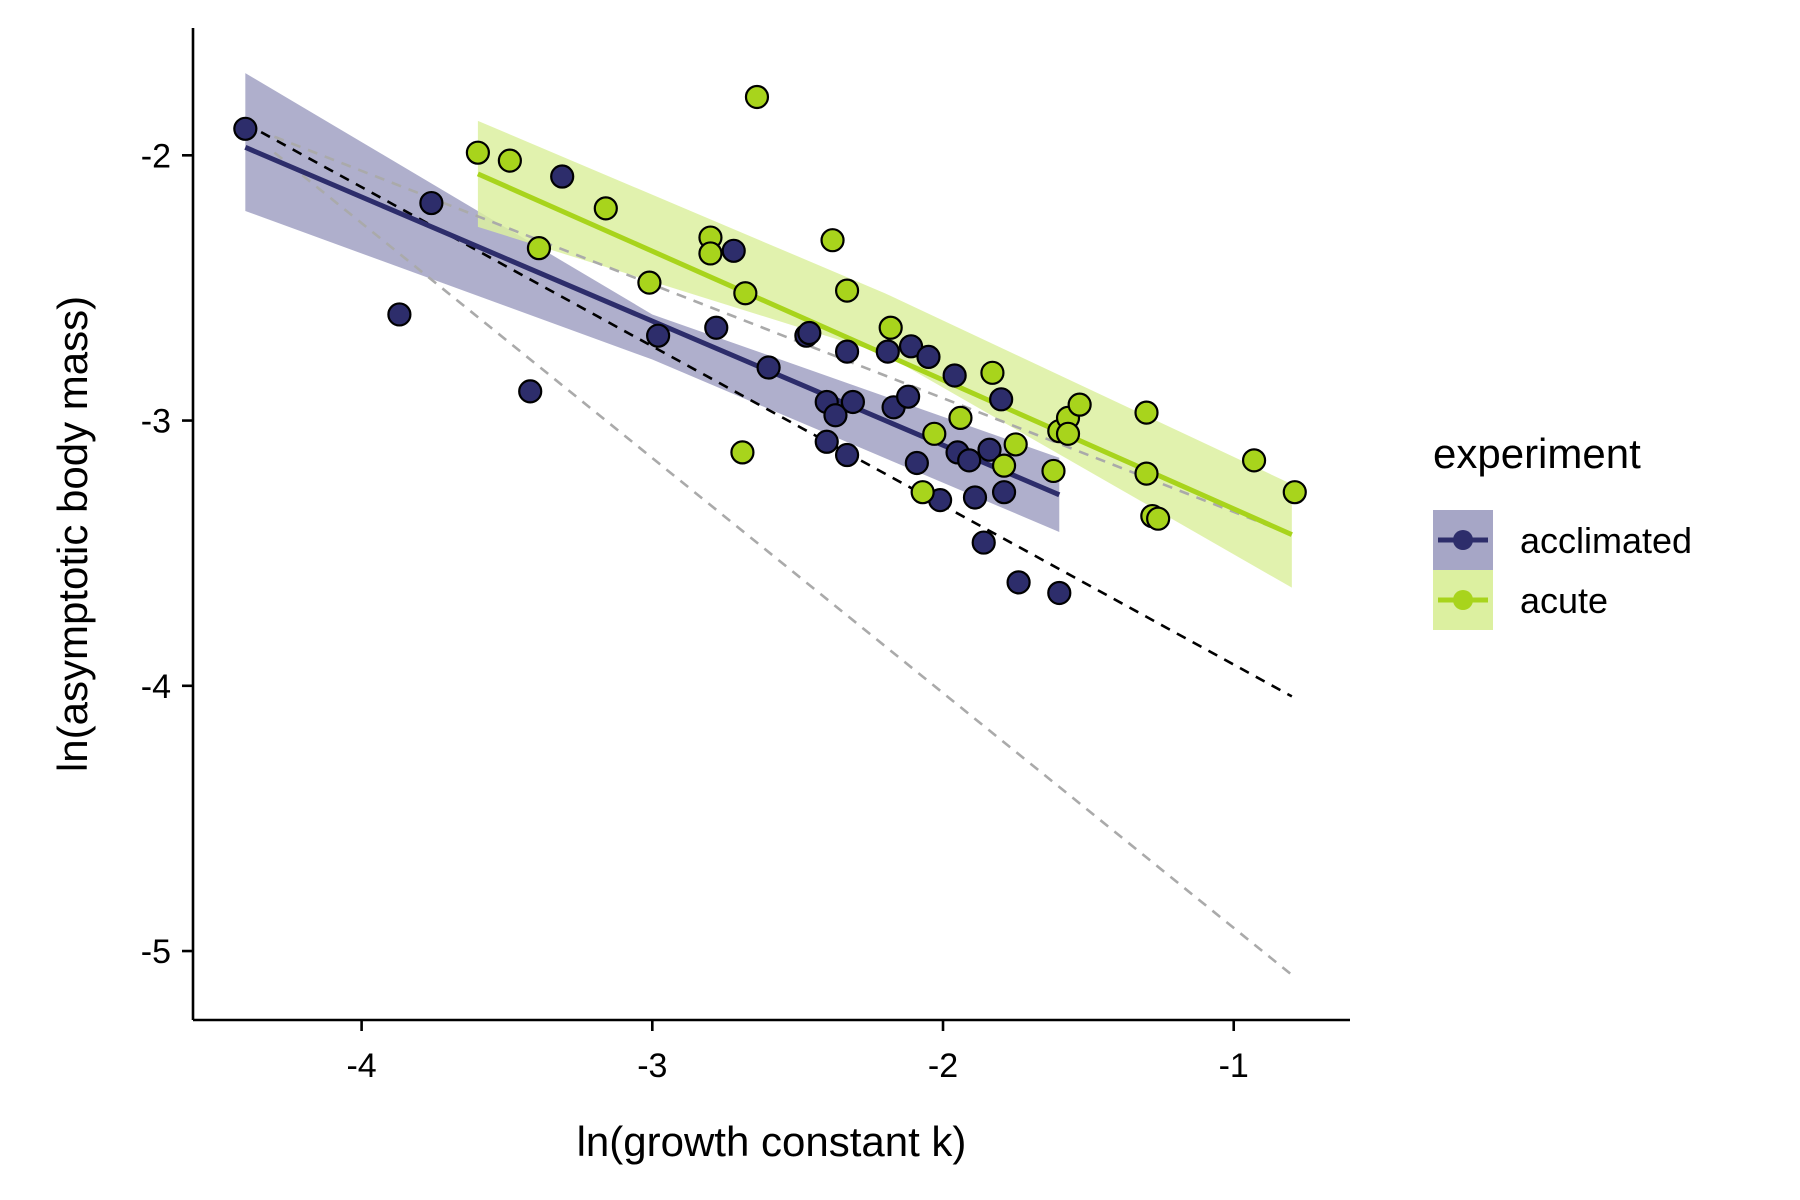 This screenshot has height=1200, width=1800. I want to click on y-tick-label: -4, so click(156, 687).